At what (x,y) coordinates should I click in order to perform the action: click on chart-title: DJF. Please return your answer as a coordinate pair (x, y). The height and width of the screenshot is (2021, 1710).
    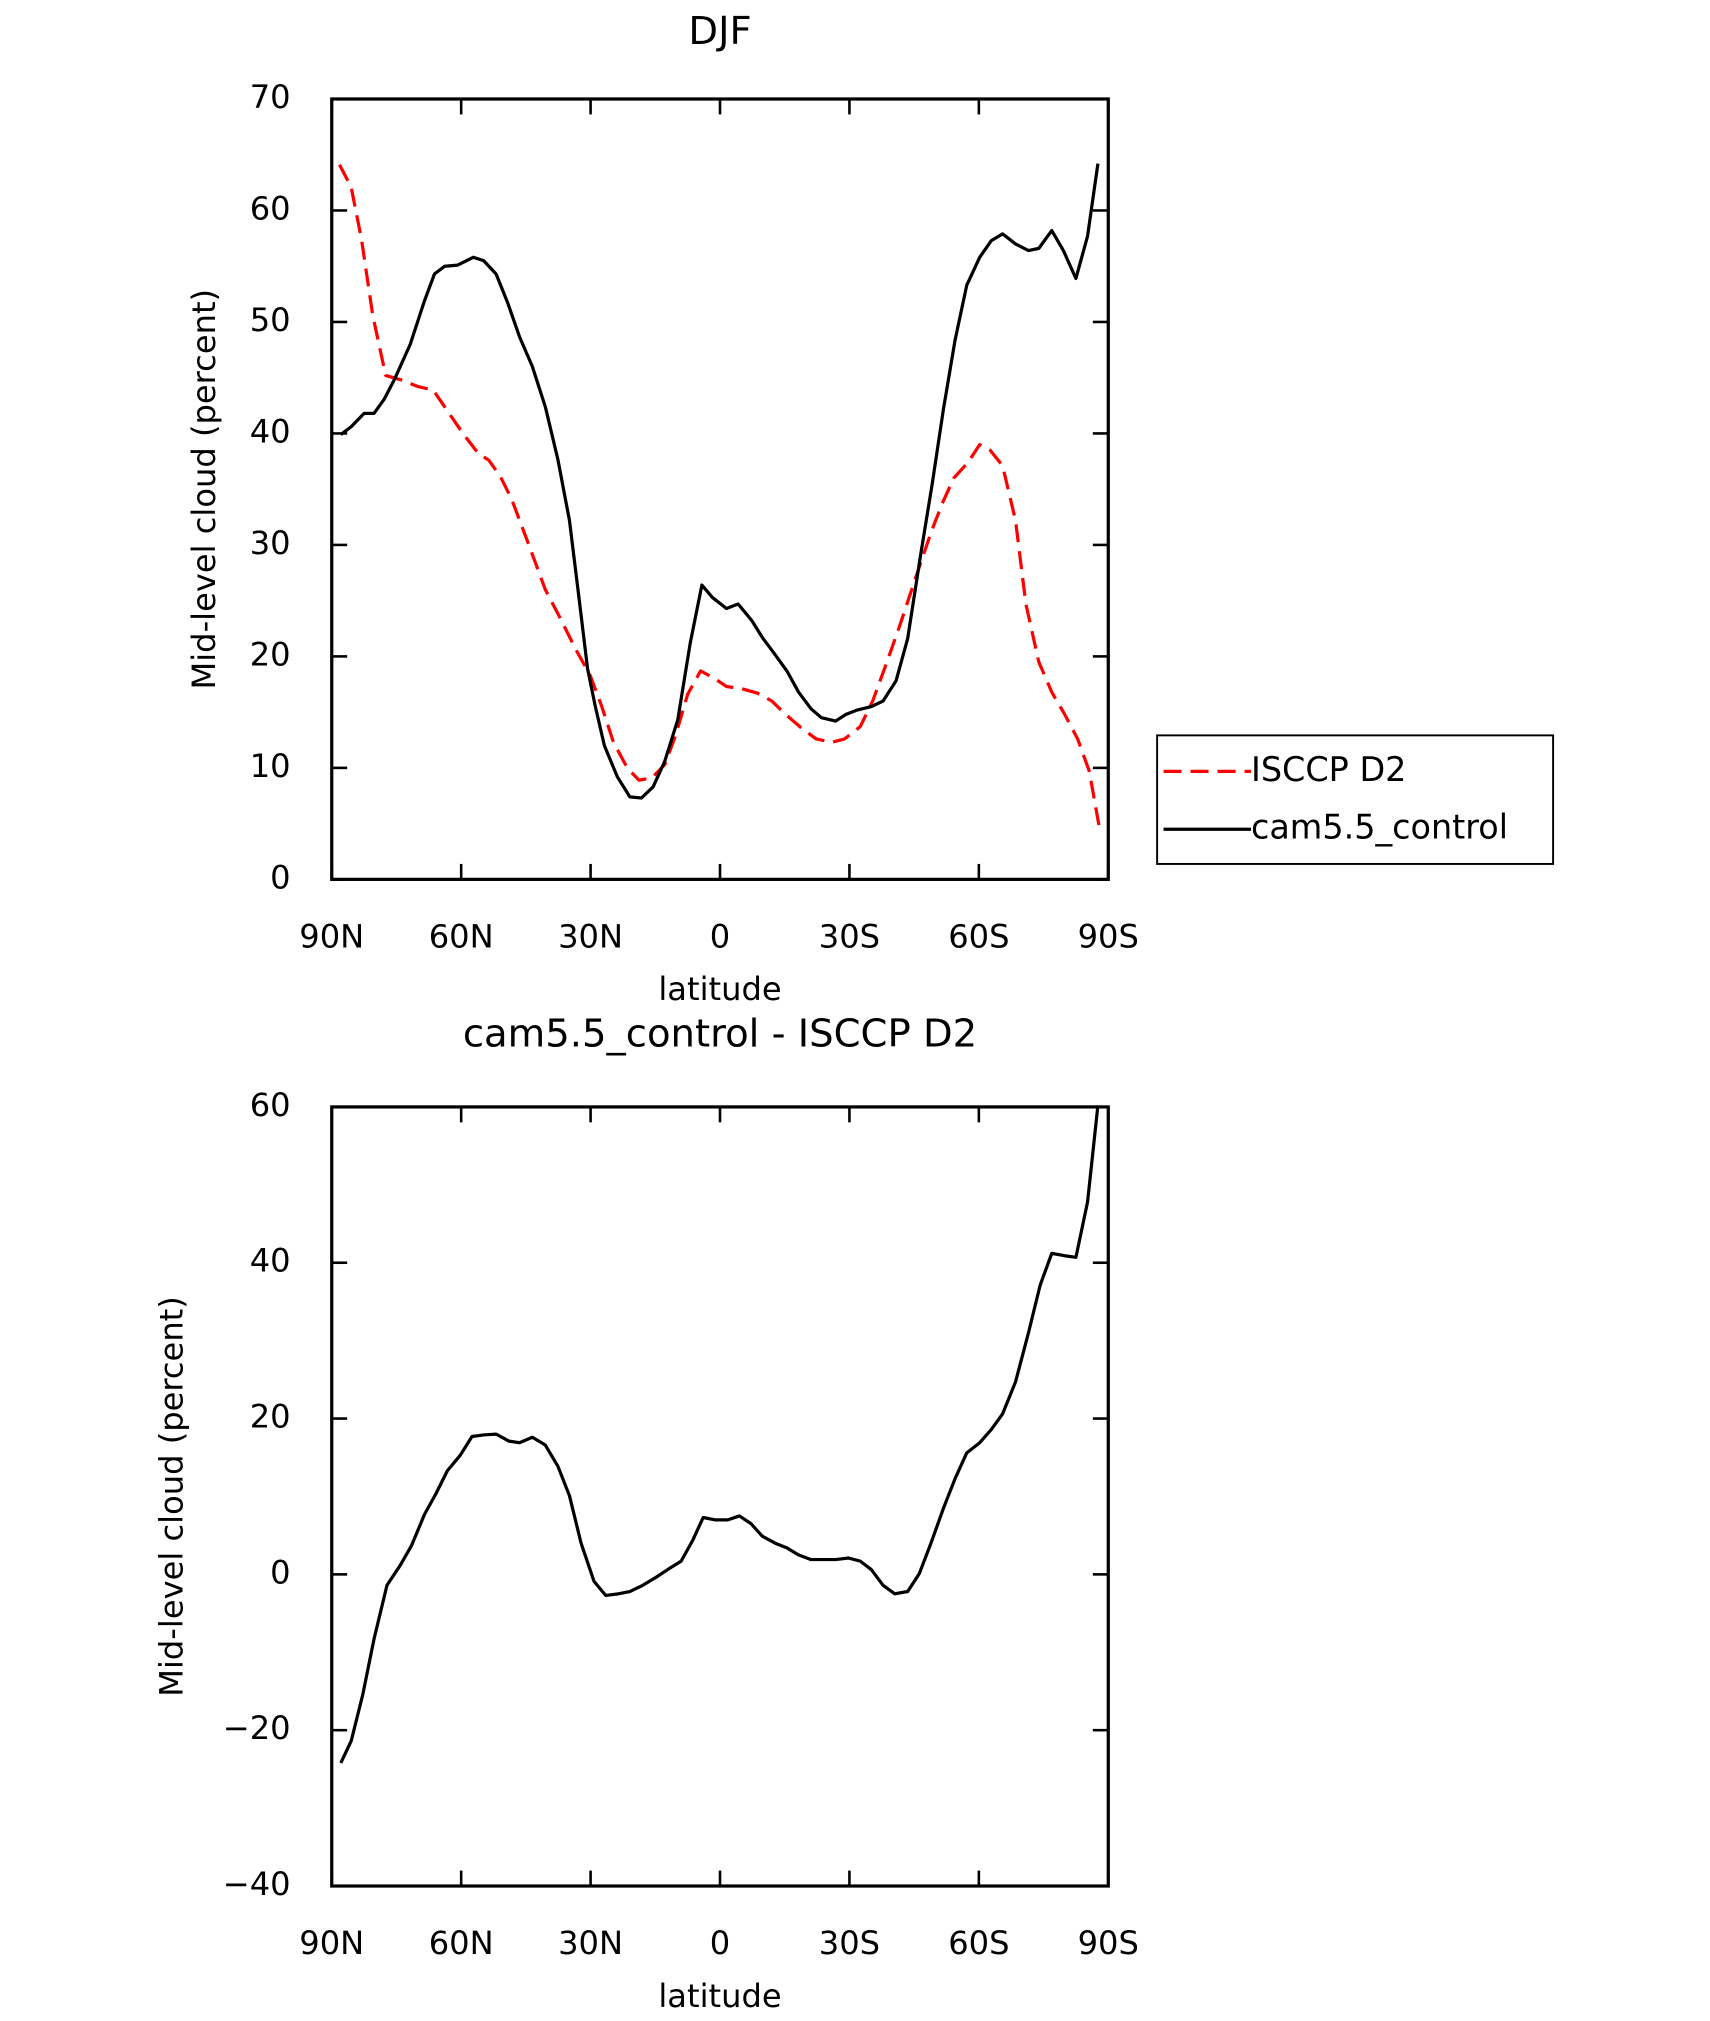
    Looking at the image, I should click on (719, 31).